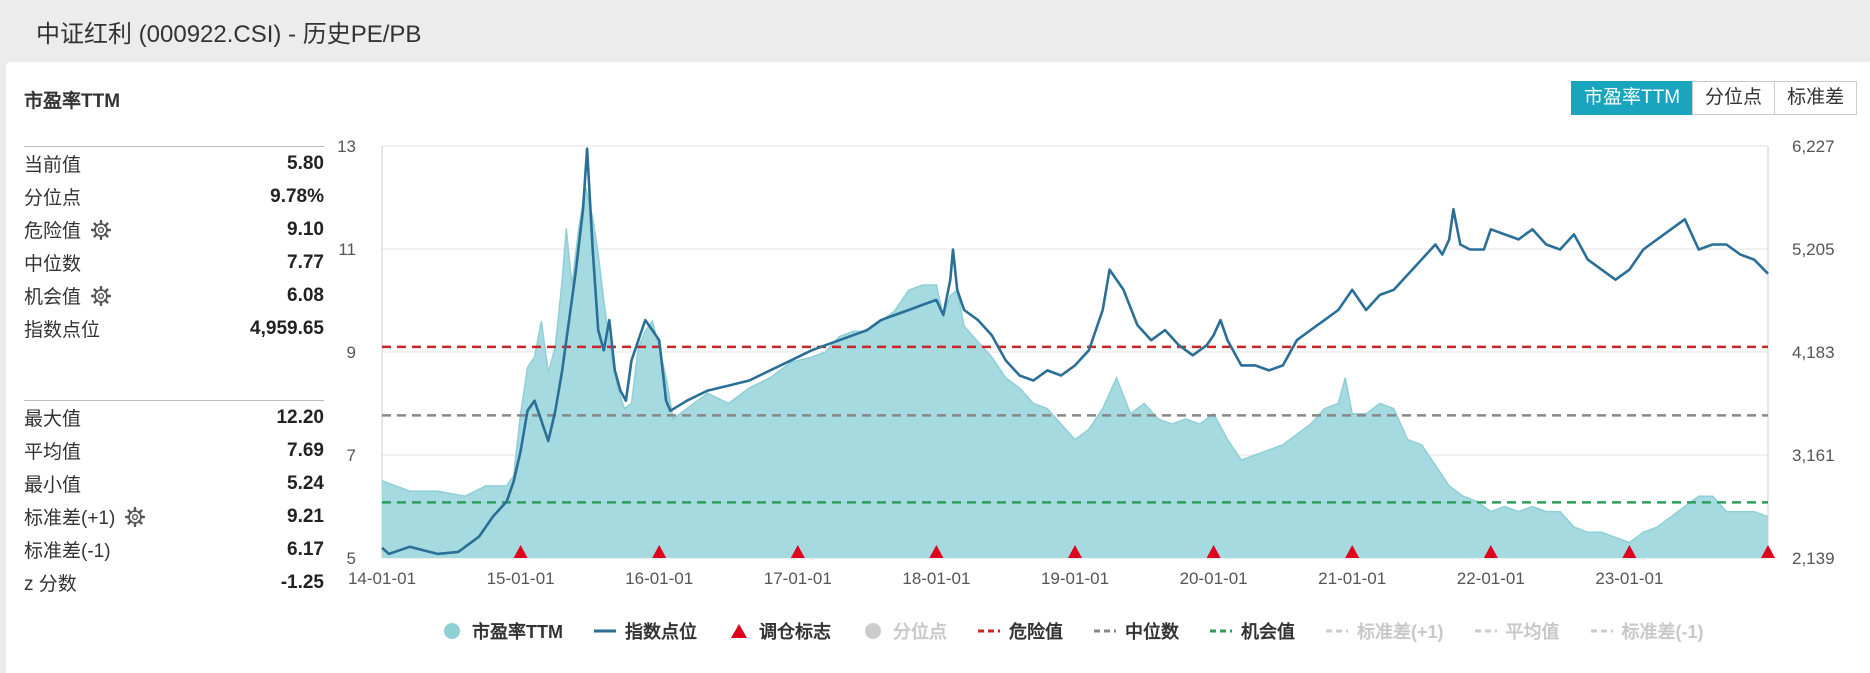  What do you see at coordinates (50, 584) in the screenshot?
I see `stat-label: z 分数` at bounding box center [50, 584].